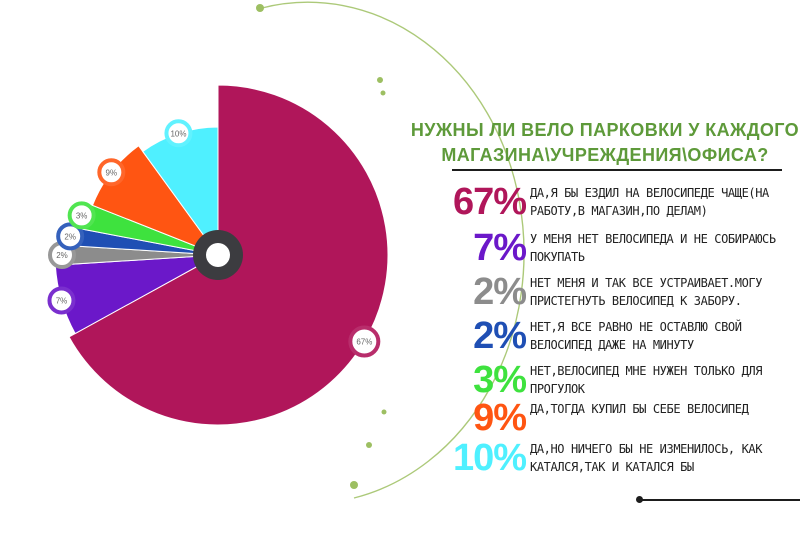  What do you see at coordinates (489, 458) in the screenshot?
I see `legend-percent: 10%` at bounding box center [489, 458].